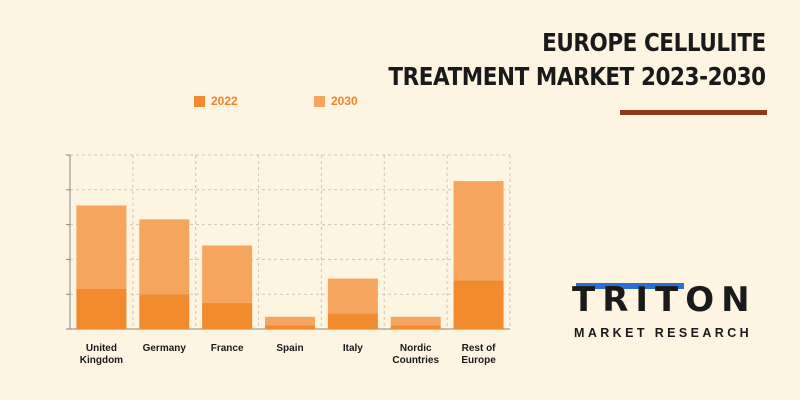  I want to click on x-tick-label: Spain, so click(289, 348).